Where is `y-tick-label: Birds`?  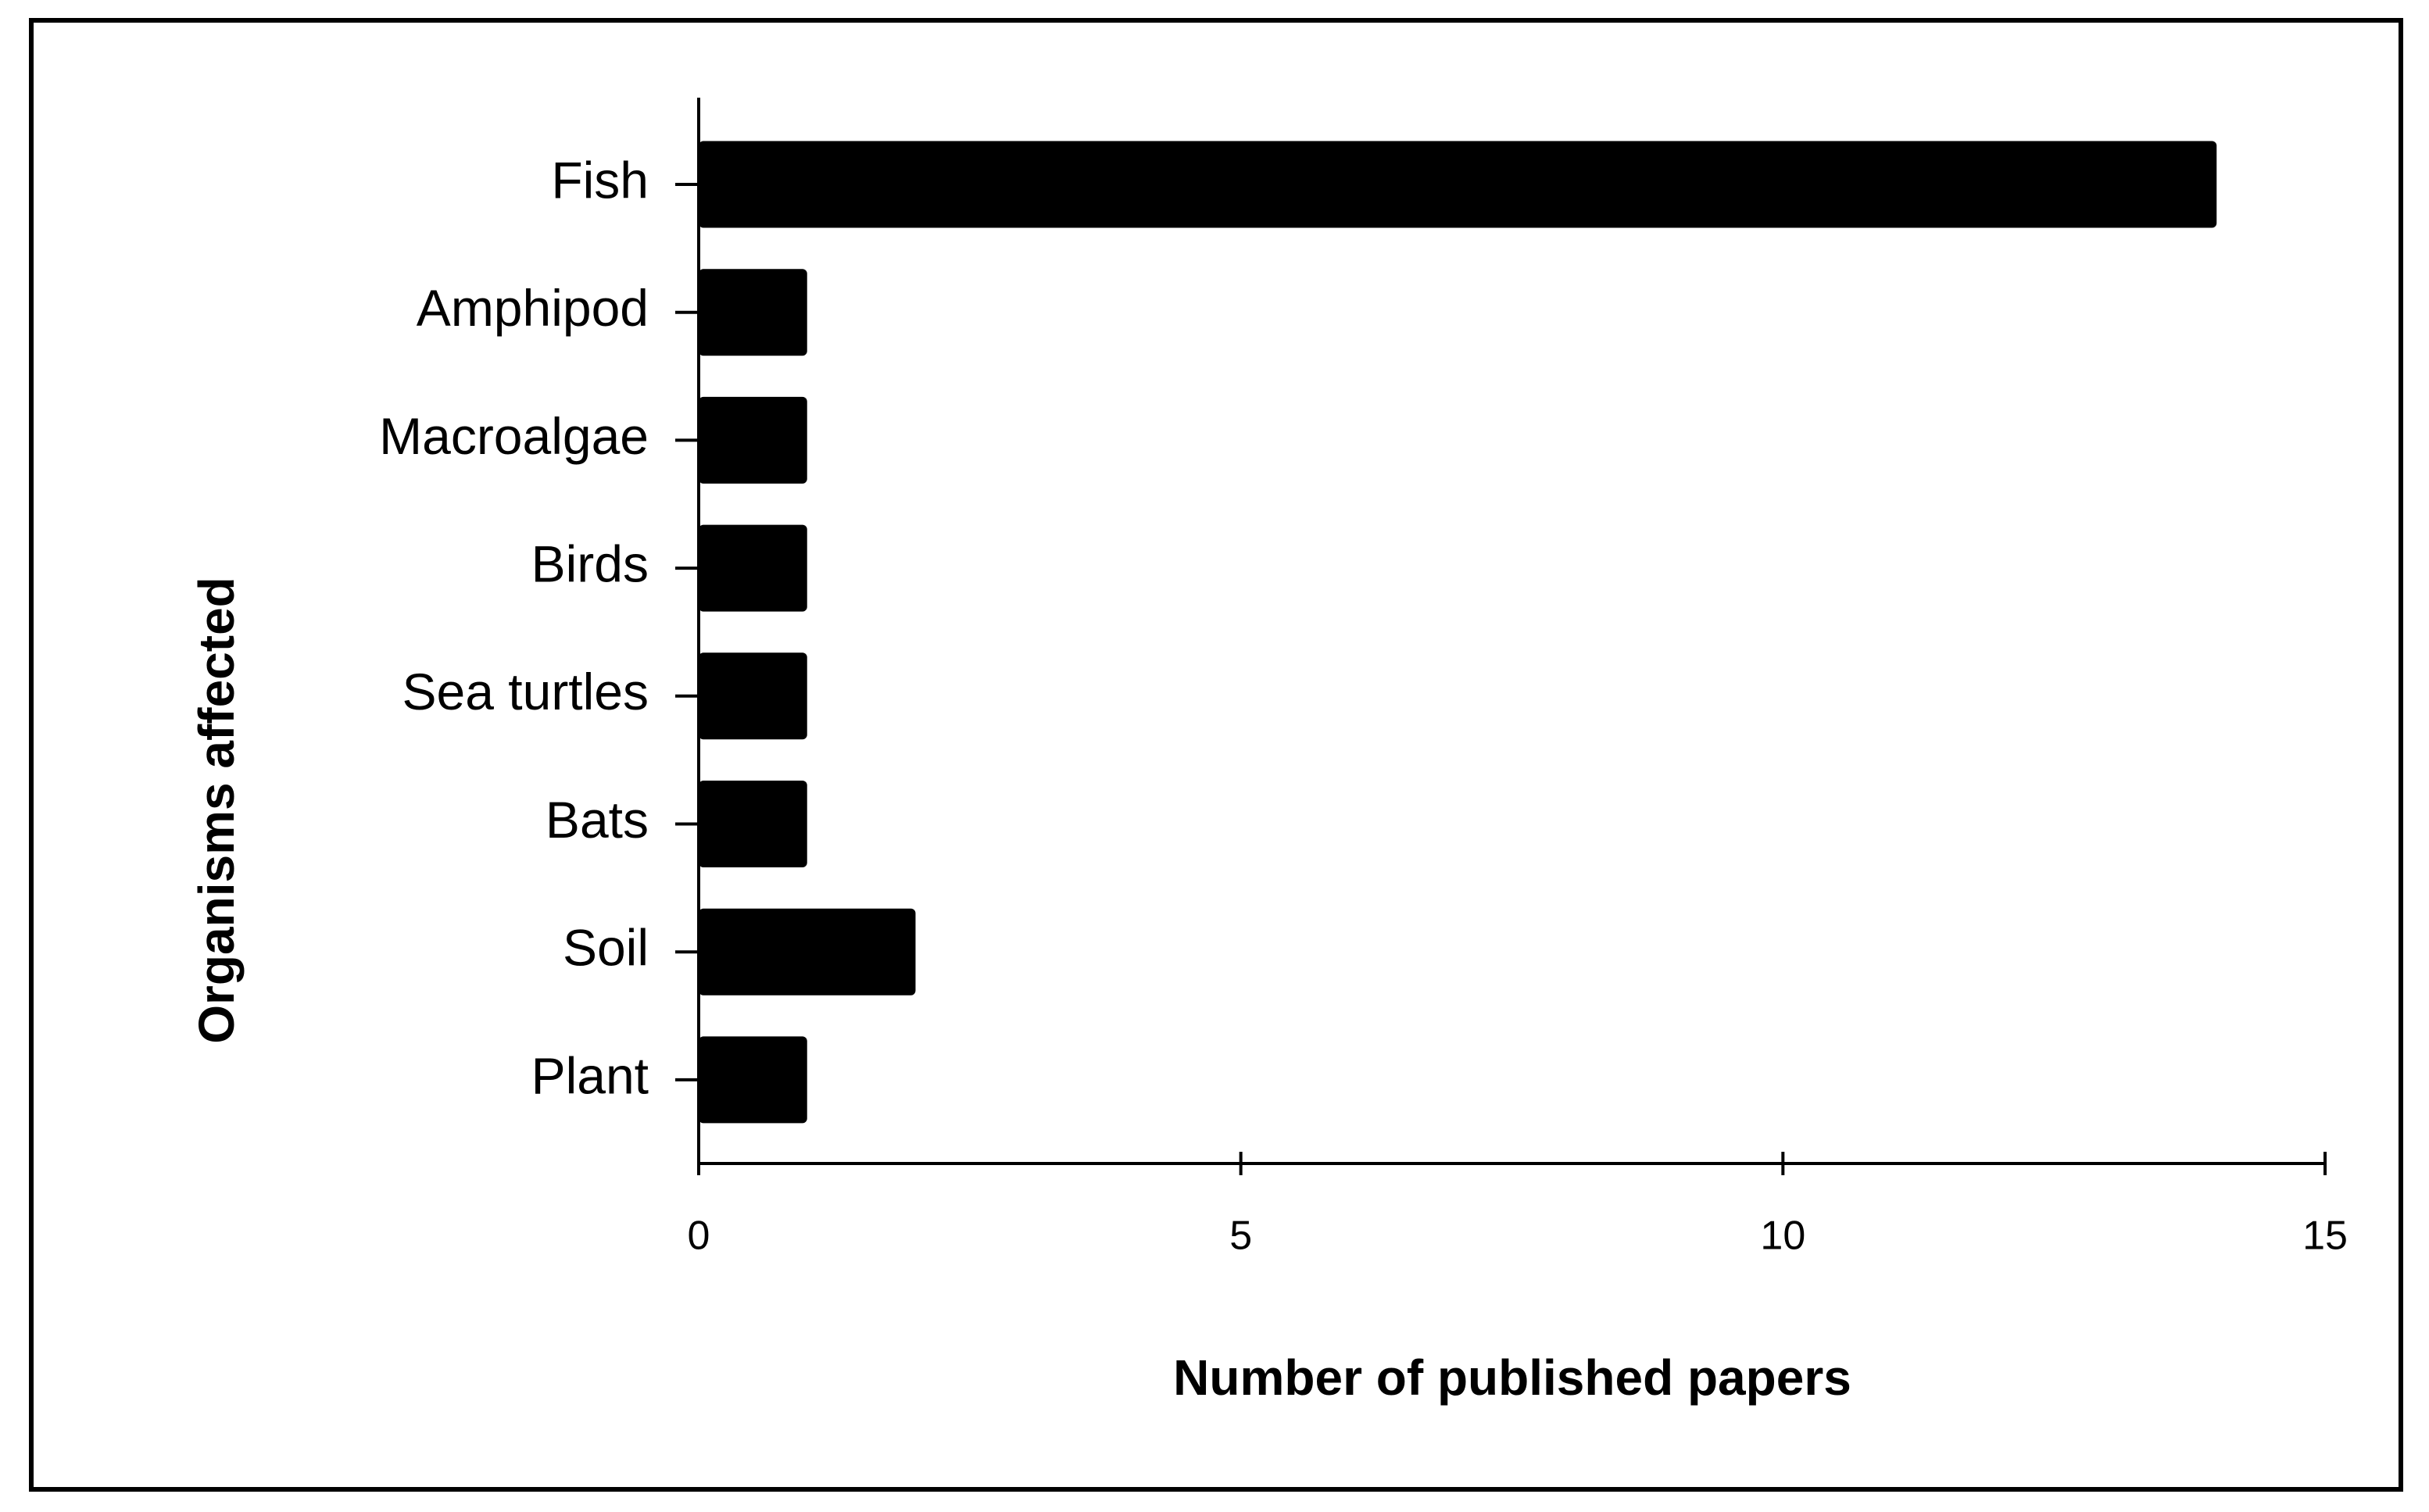 y-tick-label: Birds is located at coordinates (590, 564).